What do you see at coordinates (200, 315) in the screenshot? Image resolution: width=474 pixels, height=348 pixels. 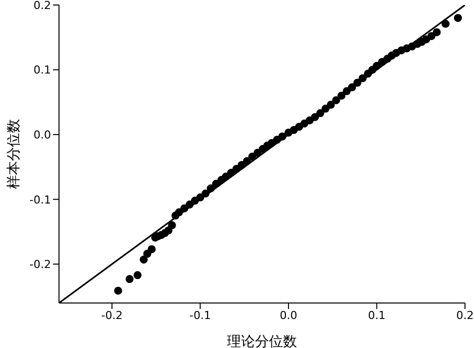 I see `x-tick-label: -0.1` at bounding box center [200, 315].